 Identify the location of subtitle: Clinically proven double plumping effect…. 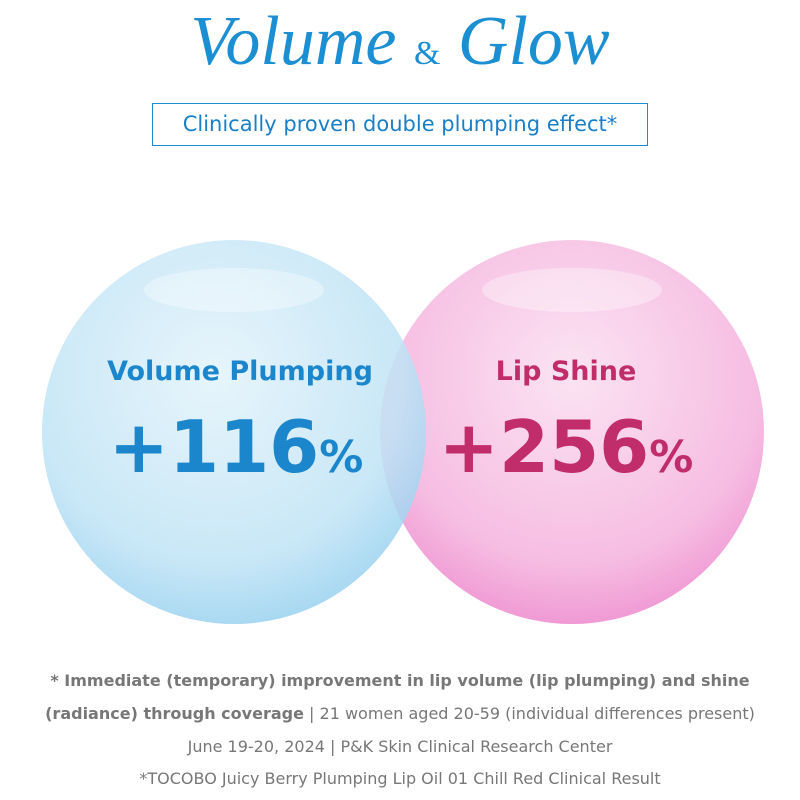
(400, 124).